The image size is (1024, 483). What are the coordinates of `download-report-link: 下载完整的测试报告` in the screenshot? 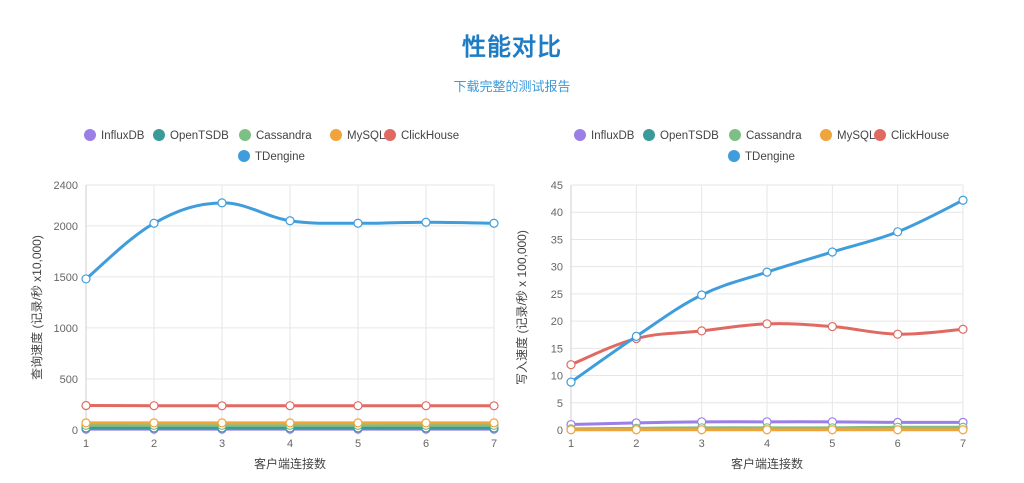 It's located at (512, 86).